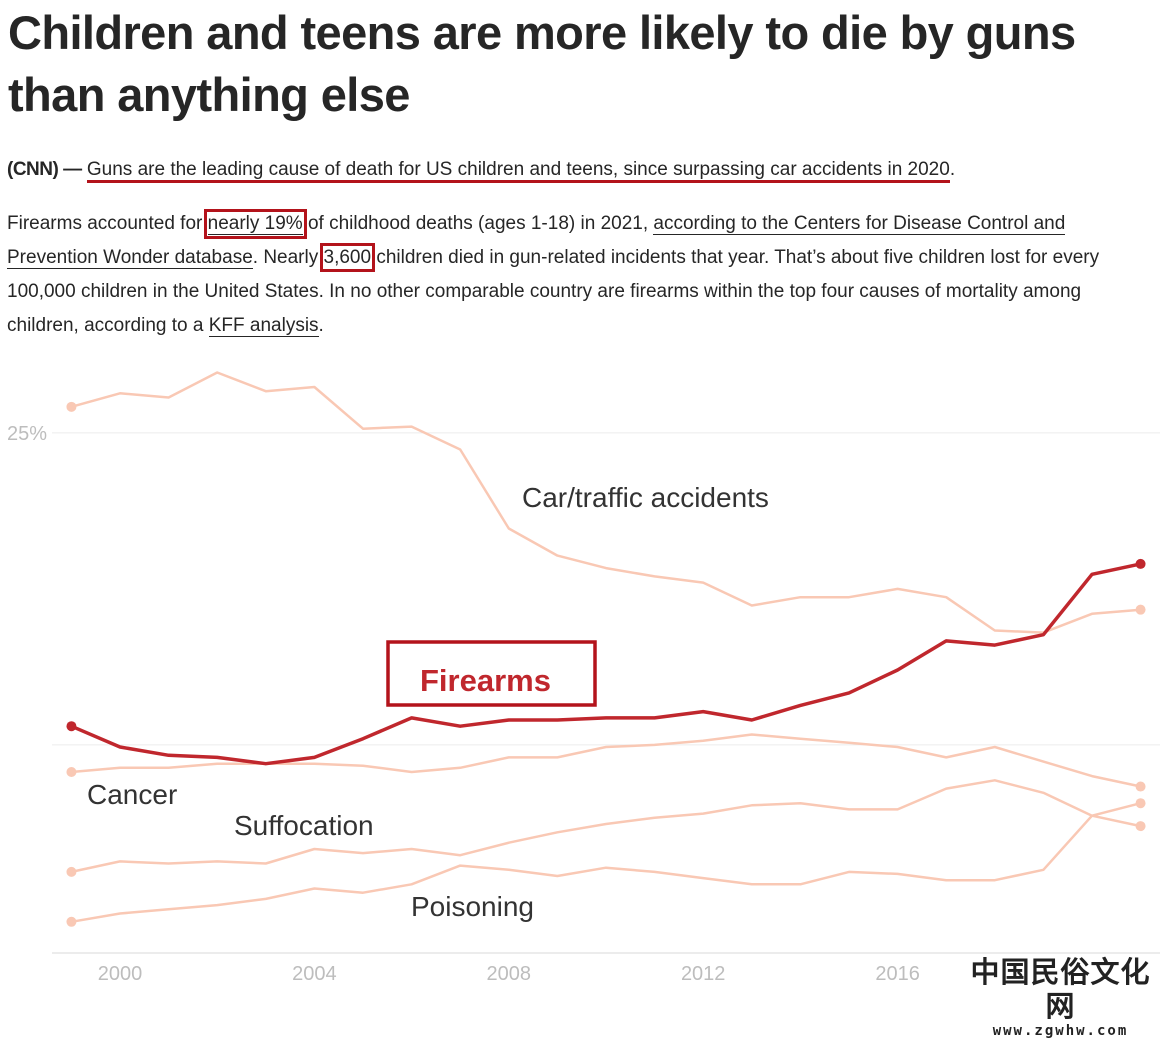 This screenshot has height=1039, width=1165. What do you see at coordinates (132, 794) in the screenshot?
I see `series-label: Cancer` at bounding box center [132, 794].